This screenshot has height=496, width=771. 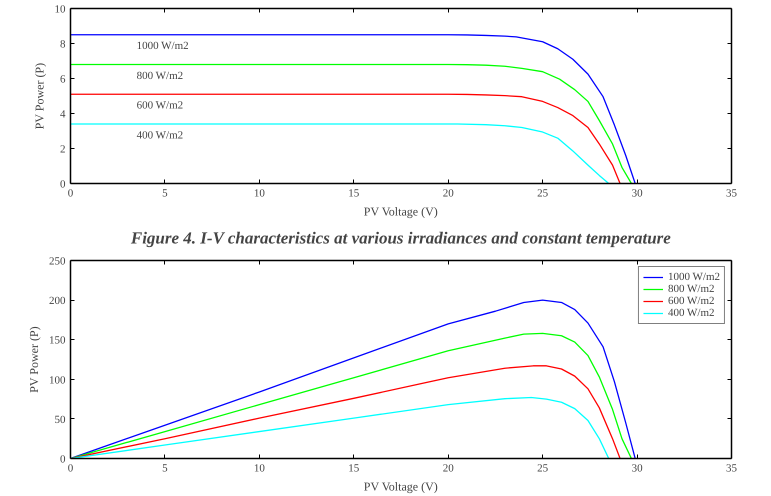 I want to click on y-tick-label: 8, so click(x=63, y=44).